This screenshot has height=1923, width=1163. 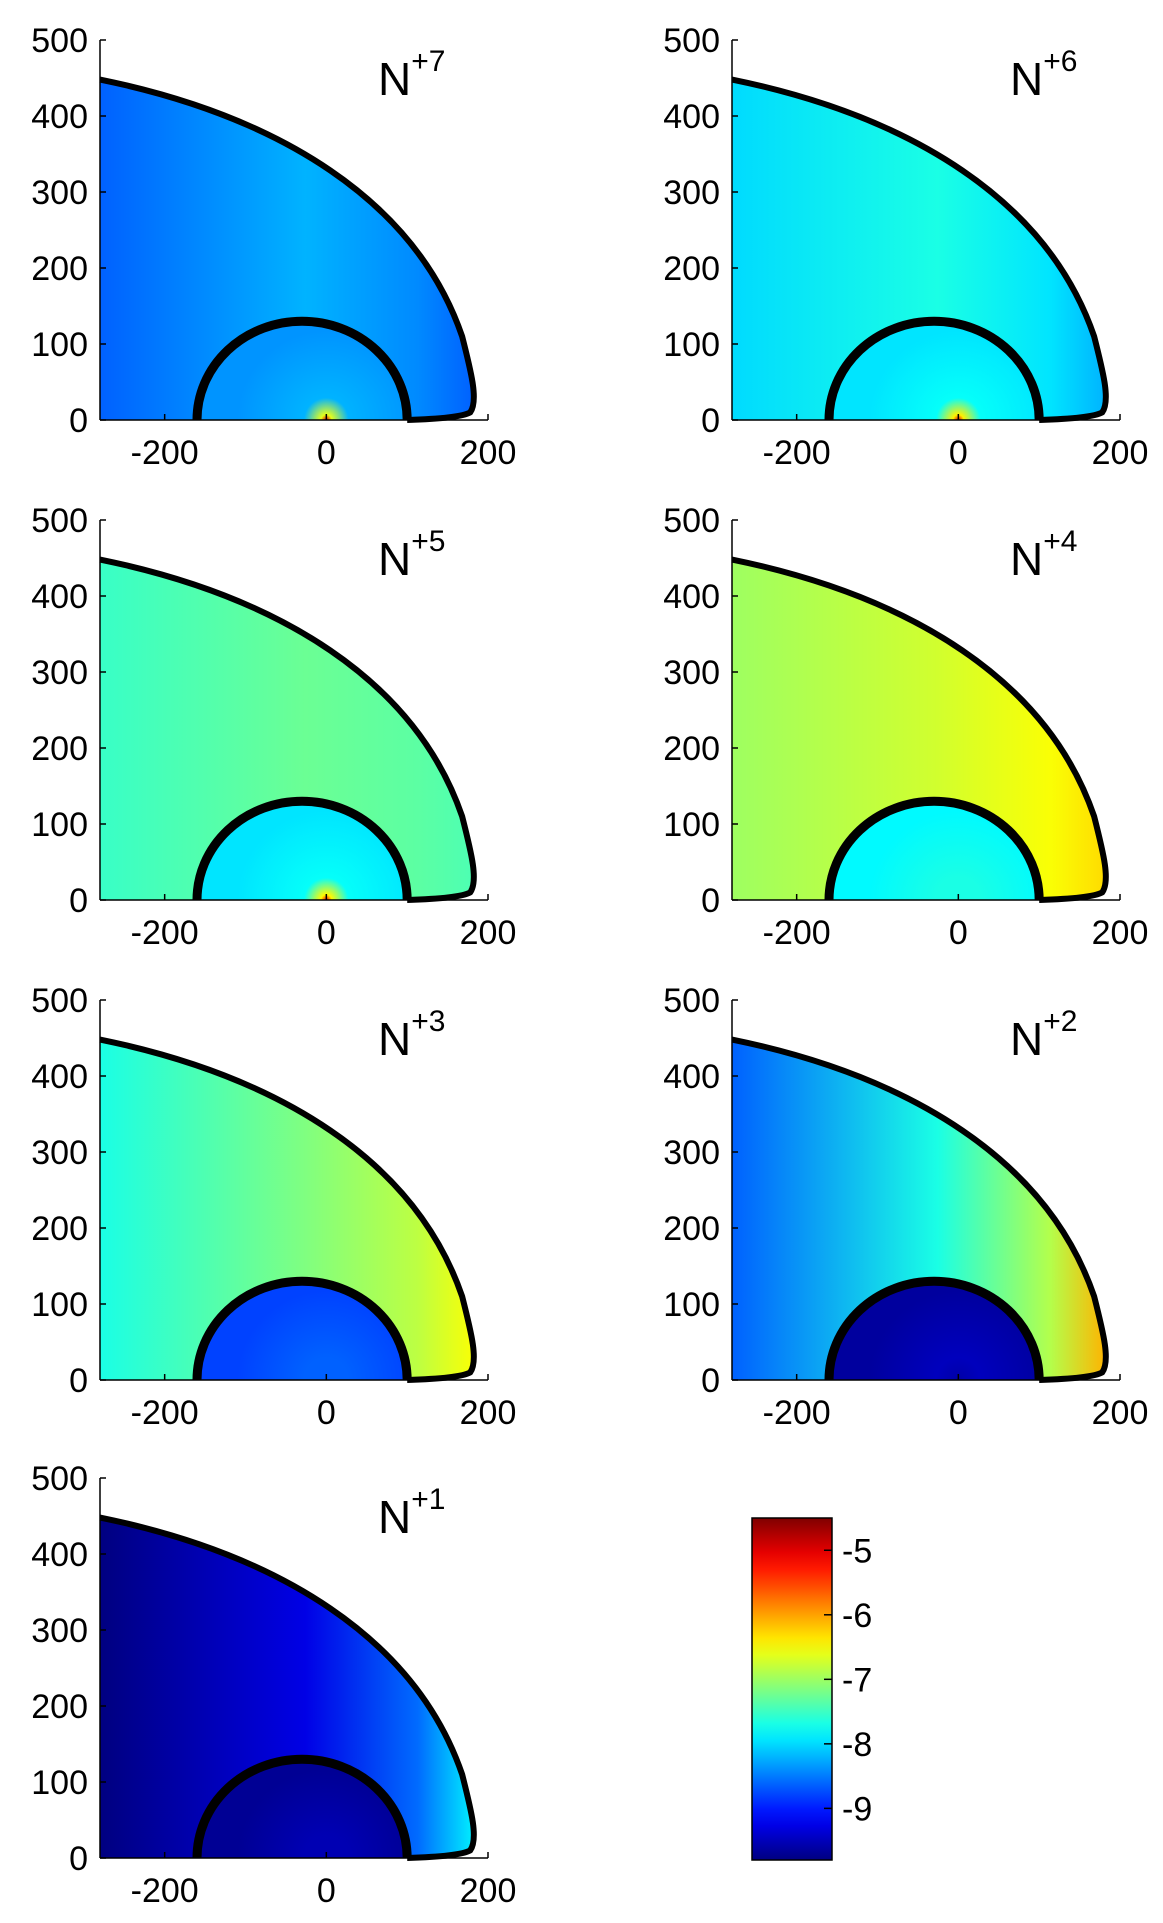 I want to click on colorbar-tick-label: -5, so click(x=857, y=1551).